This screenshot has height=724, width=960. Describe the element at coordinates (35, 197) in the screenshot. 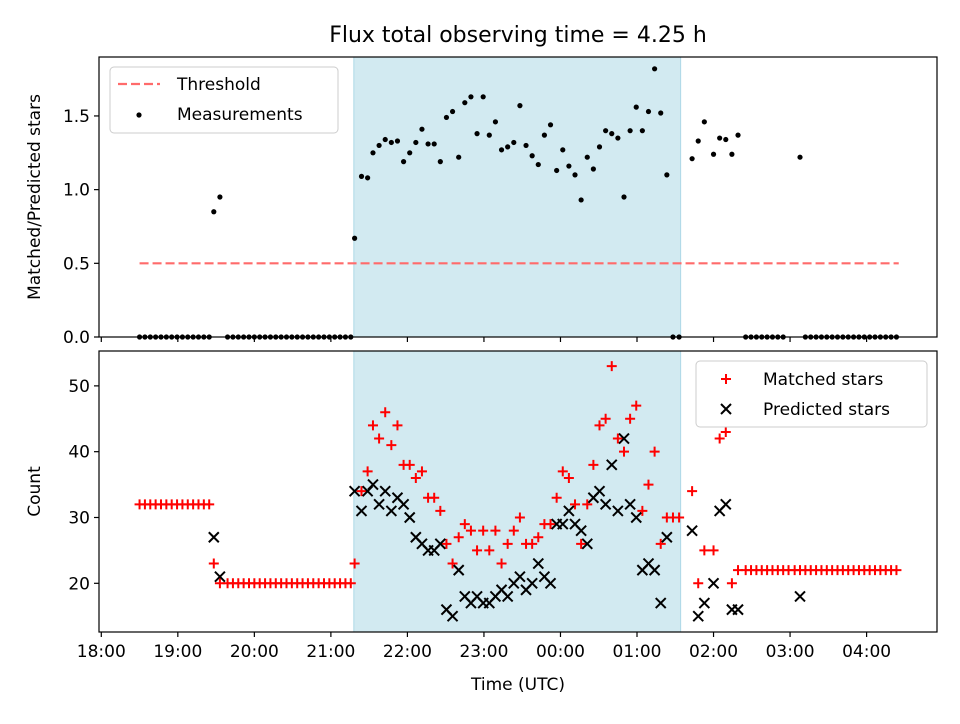

I see `y-axis-label: Matched/Predicted stars` at that location.